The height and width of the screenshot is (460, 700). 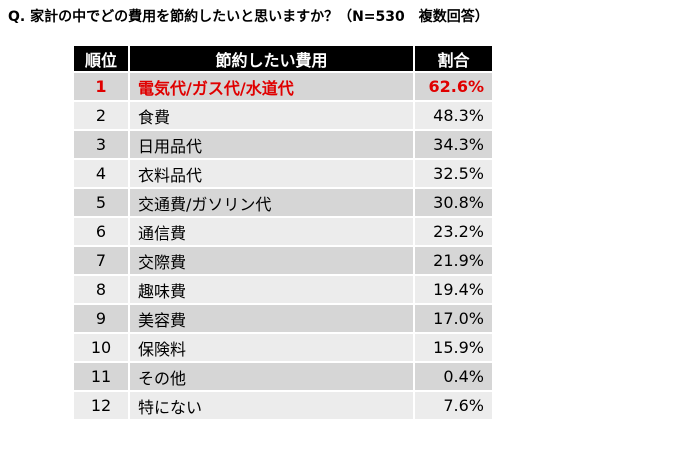 I want to click on table-row: 10 保険料 15.9%, so click(x=283, y=347).